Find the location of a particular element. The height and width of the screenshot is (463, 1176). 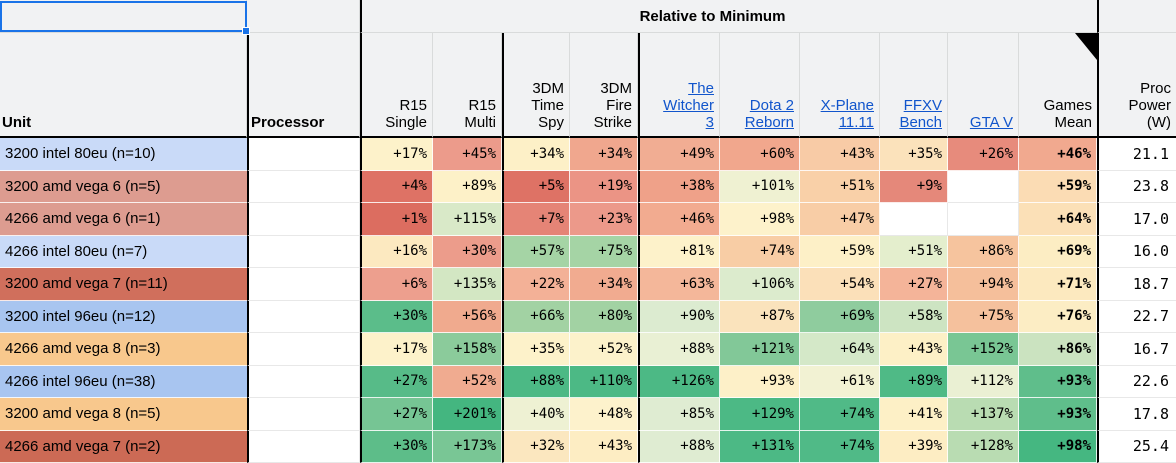

column-header-dota2-link: Dota 2 Reborn is located at coordinates (760, 85).